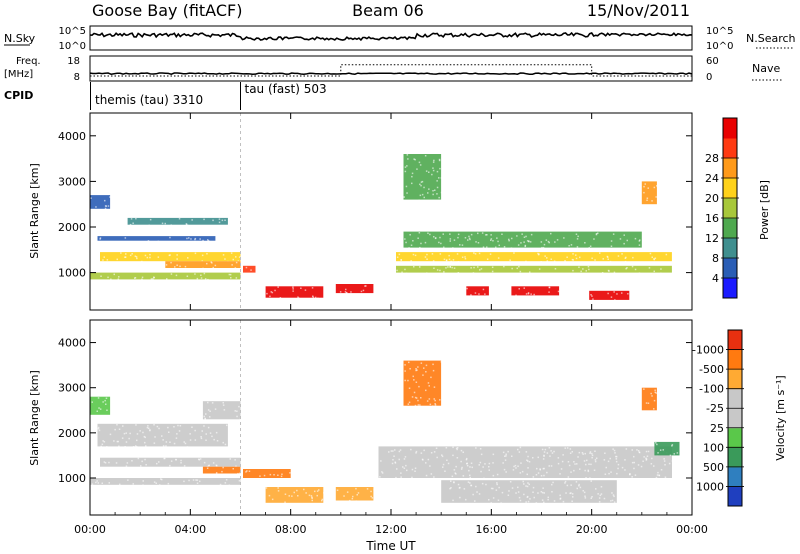 The width and height of the screenshot is (800, 554). Describe the element at coordinates (291, 529) in the screenshot. I see `xtick-label: 08:00` at that location.